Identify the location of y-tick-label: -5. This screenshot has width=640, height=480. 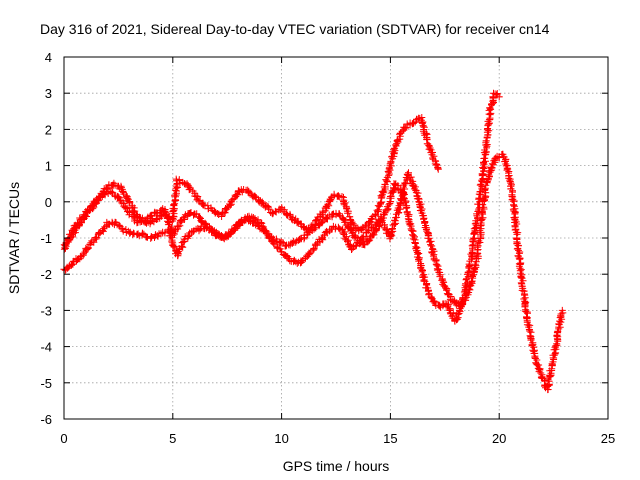
(46, 383).